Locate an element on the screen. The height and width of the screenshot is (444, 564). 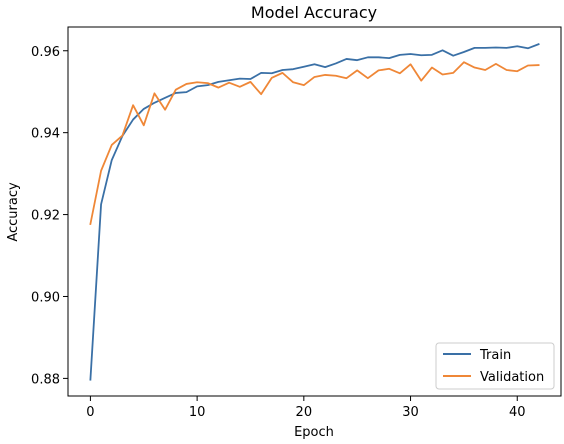
y-axis: 0.88 0.90 0.92 0.94 0.96 is located at coordinates (49, 216).